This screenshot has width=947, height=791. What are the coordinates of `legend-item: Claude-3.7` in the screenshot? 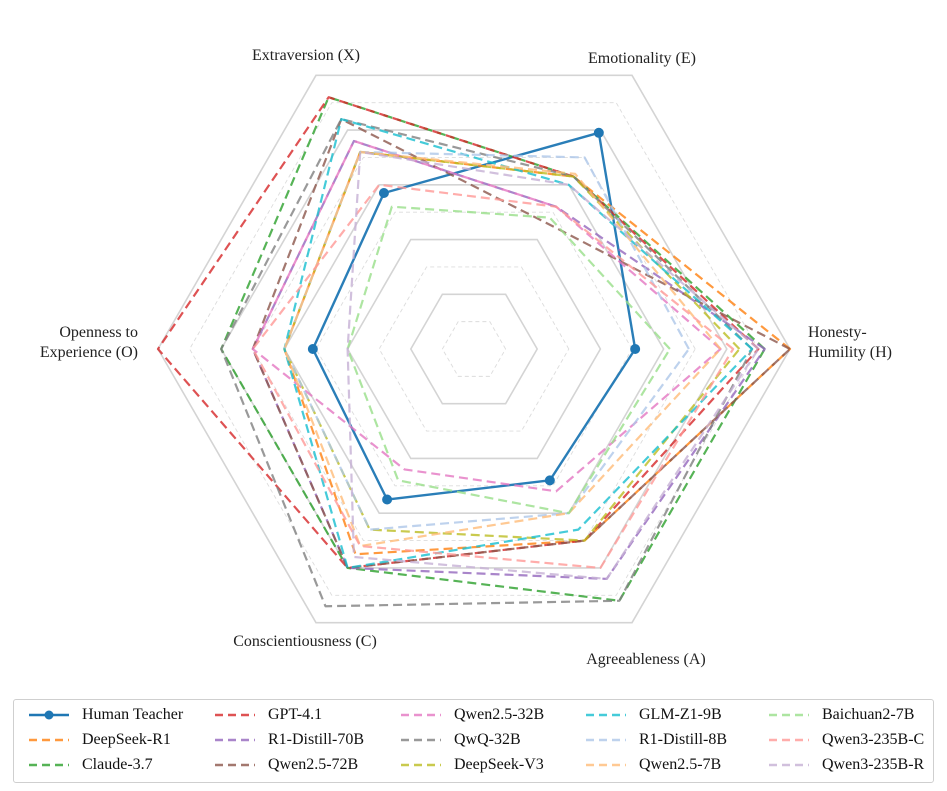 It's located at (90, 765).